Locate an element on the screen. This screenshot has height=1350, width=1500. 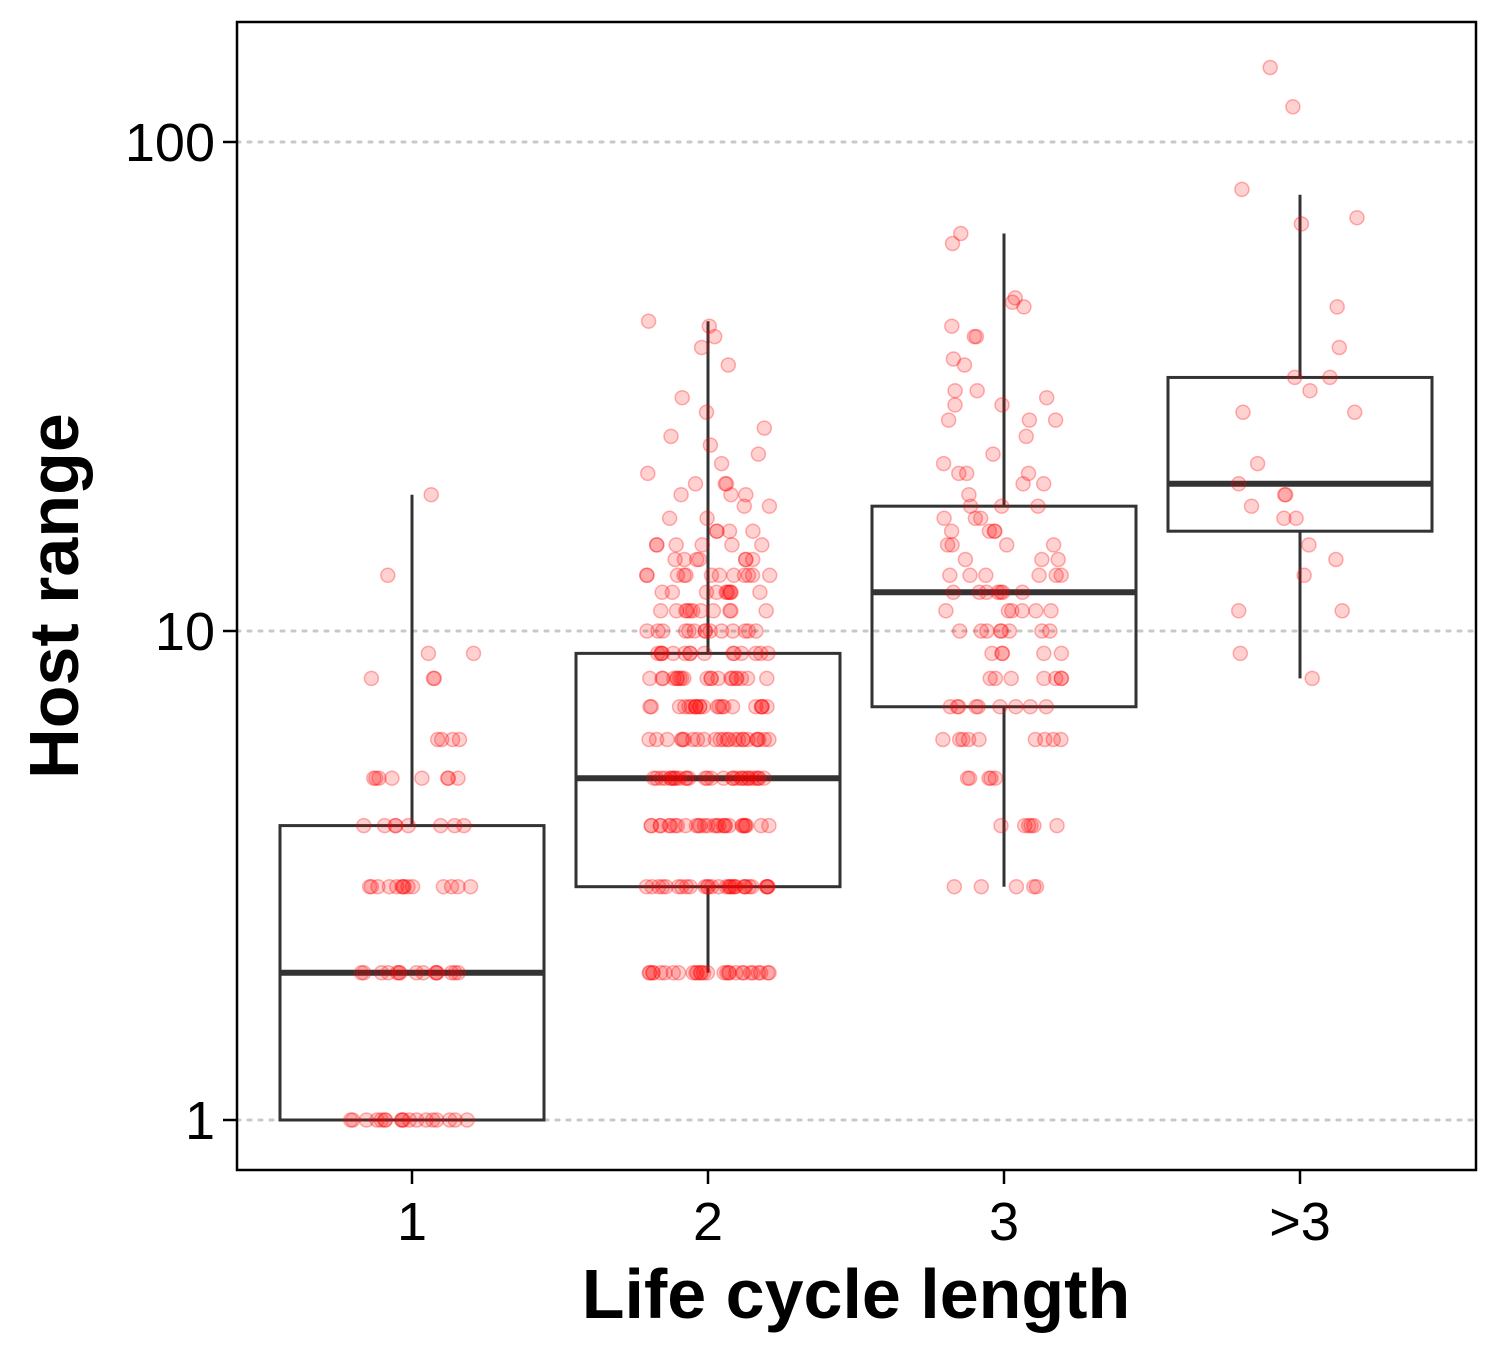
x-axis-title: Life cycle length is located at coordinates (856, 1294).